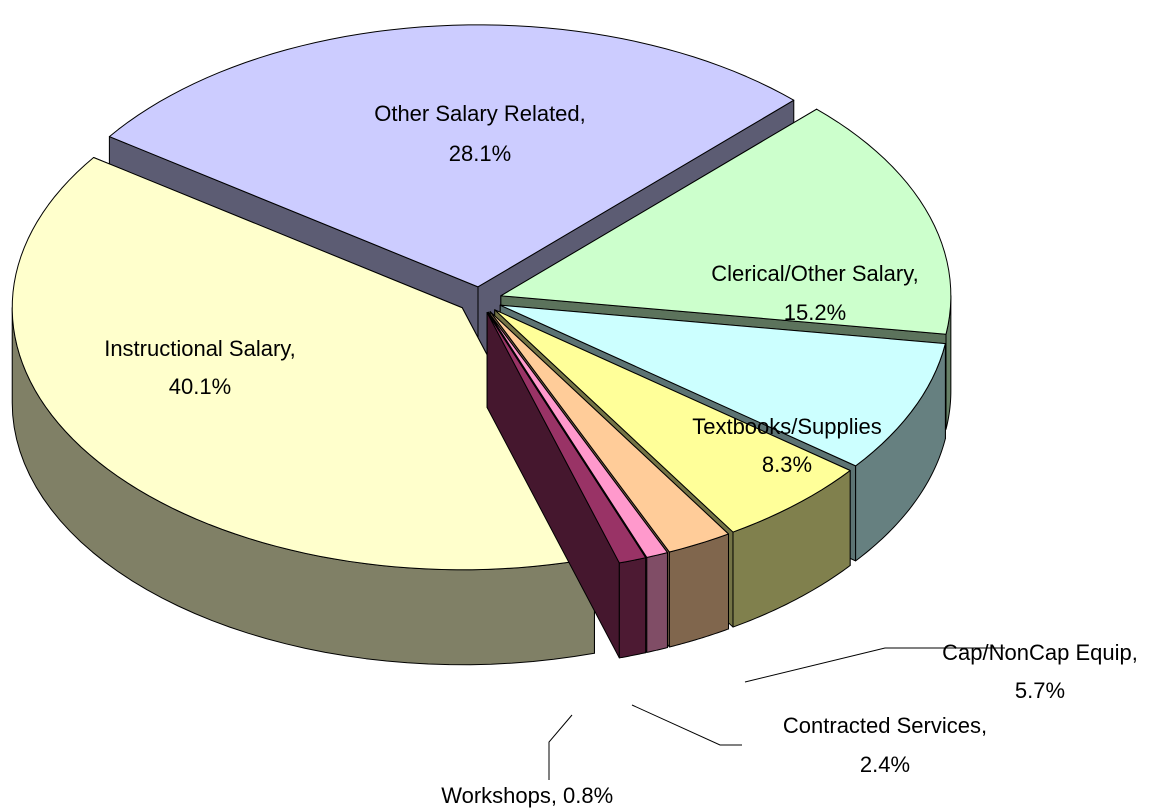  Describe the element at coordinates (1040, 652) in the screenshot. I see `data-label: Cap/NonCap Equip,` at that location.